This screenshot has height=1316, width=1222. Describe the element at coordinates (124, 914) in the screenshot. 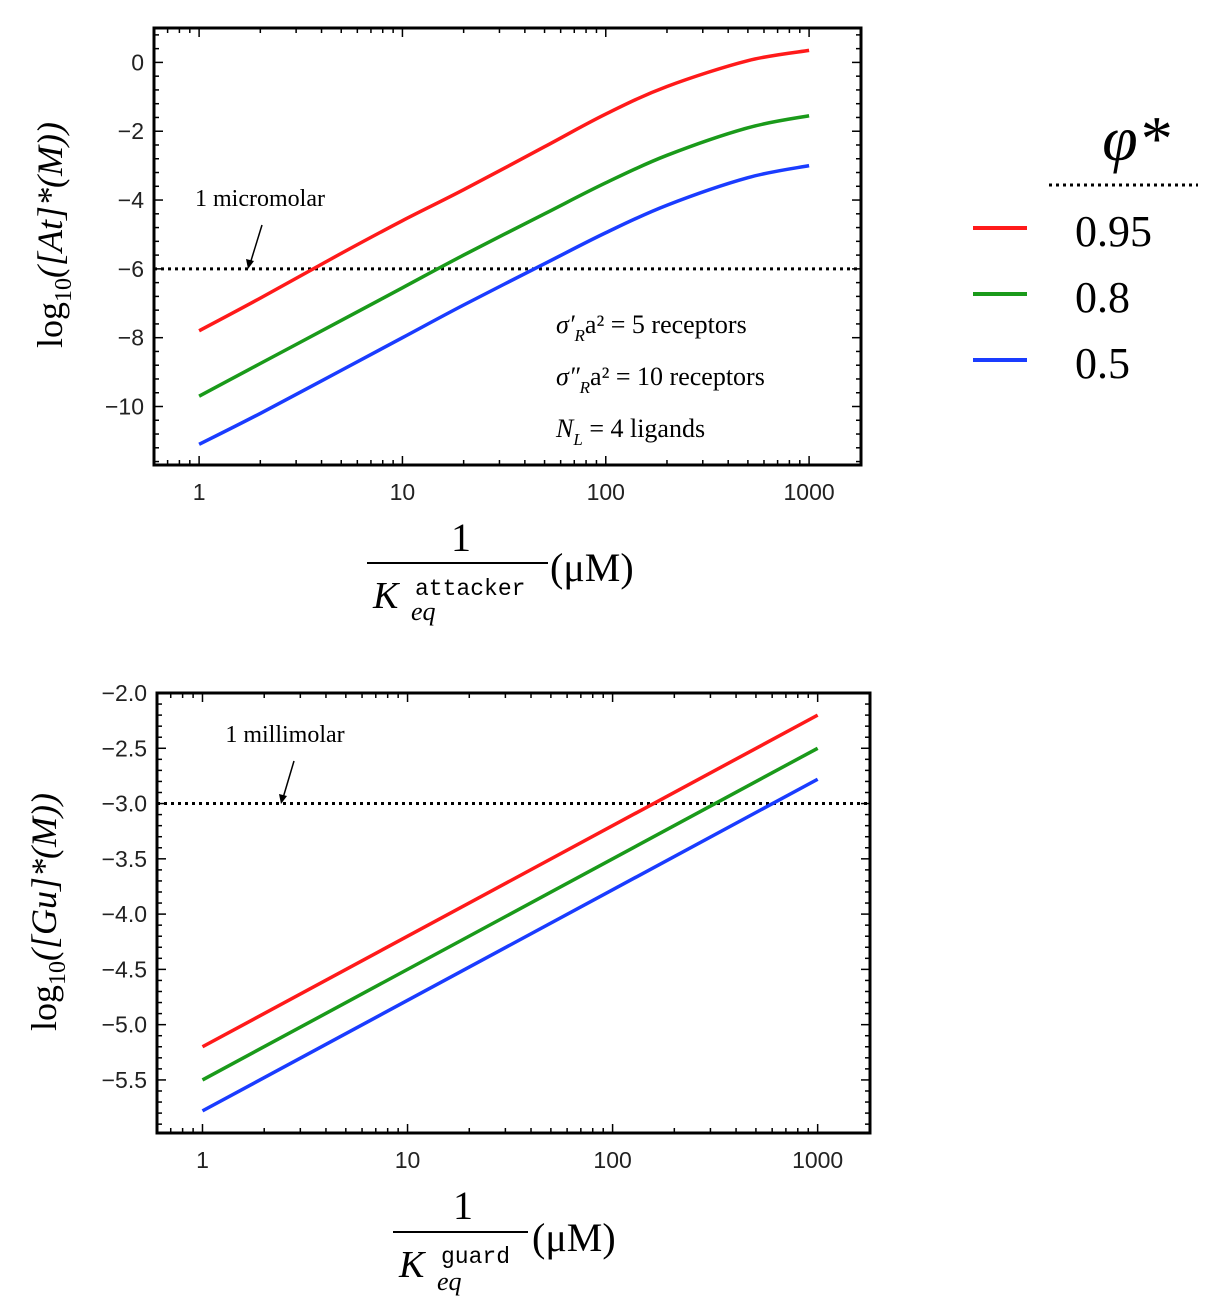

I see `bottom-y-tick-label: −4.0` at that location.